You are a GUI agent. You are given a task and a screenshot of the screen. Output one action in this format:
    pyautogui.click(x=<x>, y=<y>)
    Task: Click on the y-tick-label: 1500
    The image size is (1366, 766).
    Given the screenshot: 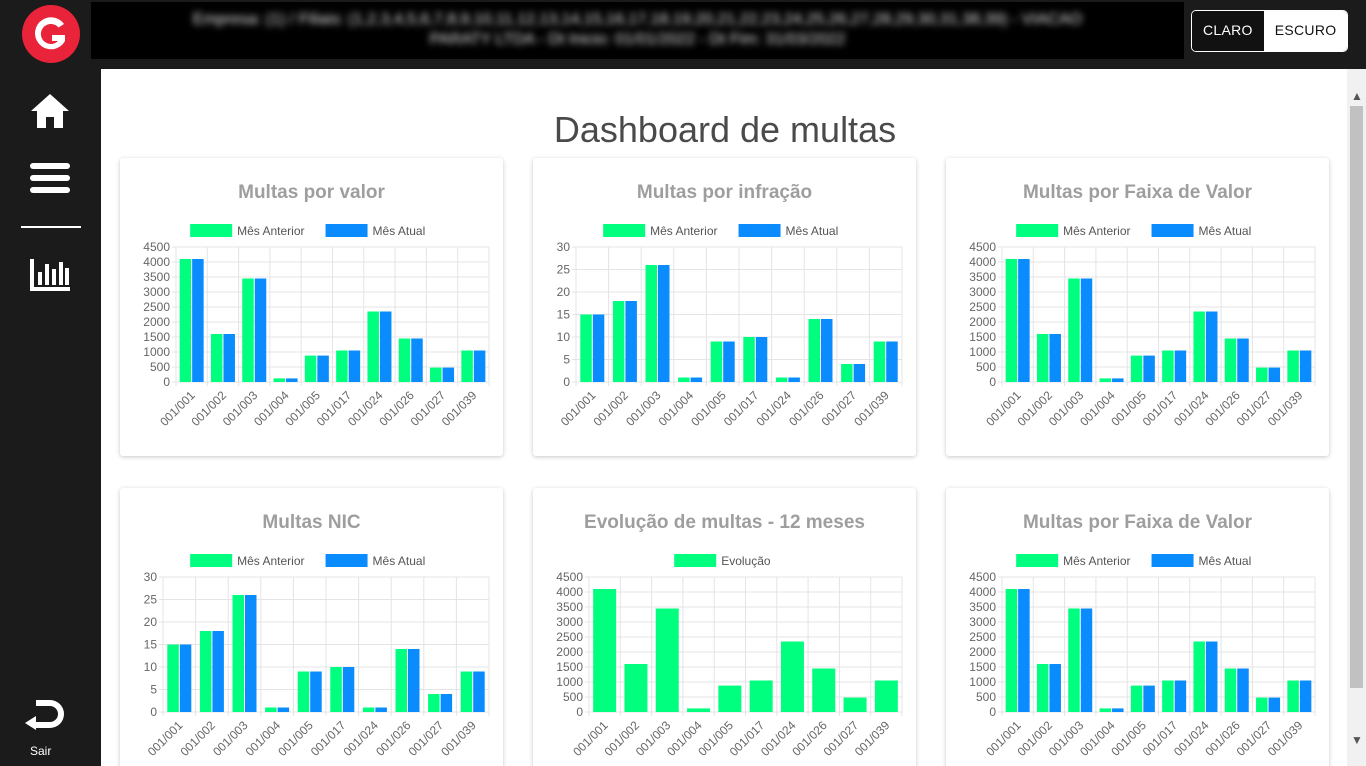 What is the action you would take?
    pyautogui.click(x=982, y=337)
    